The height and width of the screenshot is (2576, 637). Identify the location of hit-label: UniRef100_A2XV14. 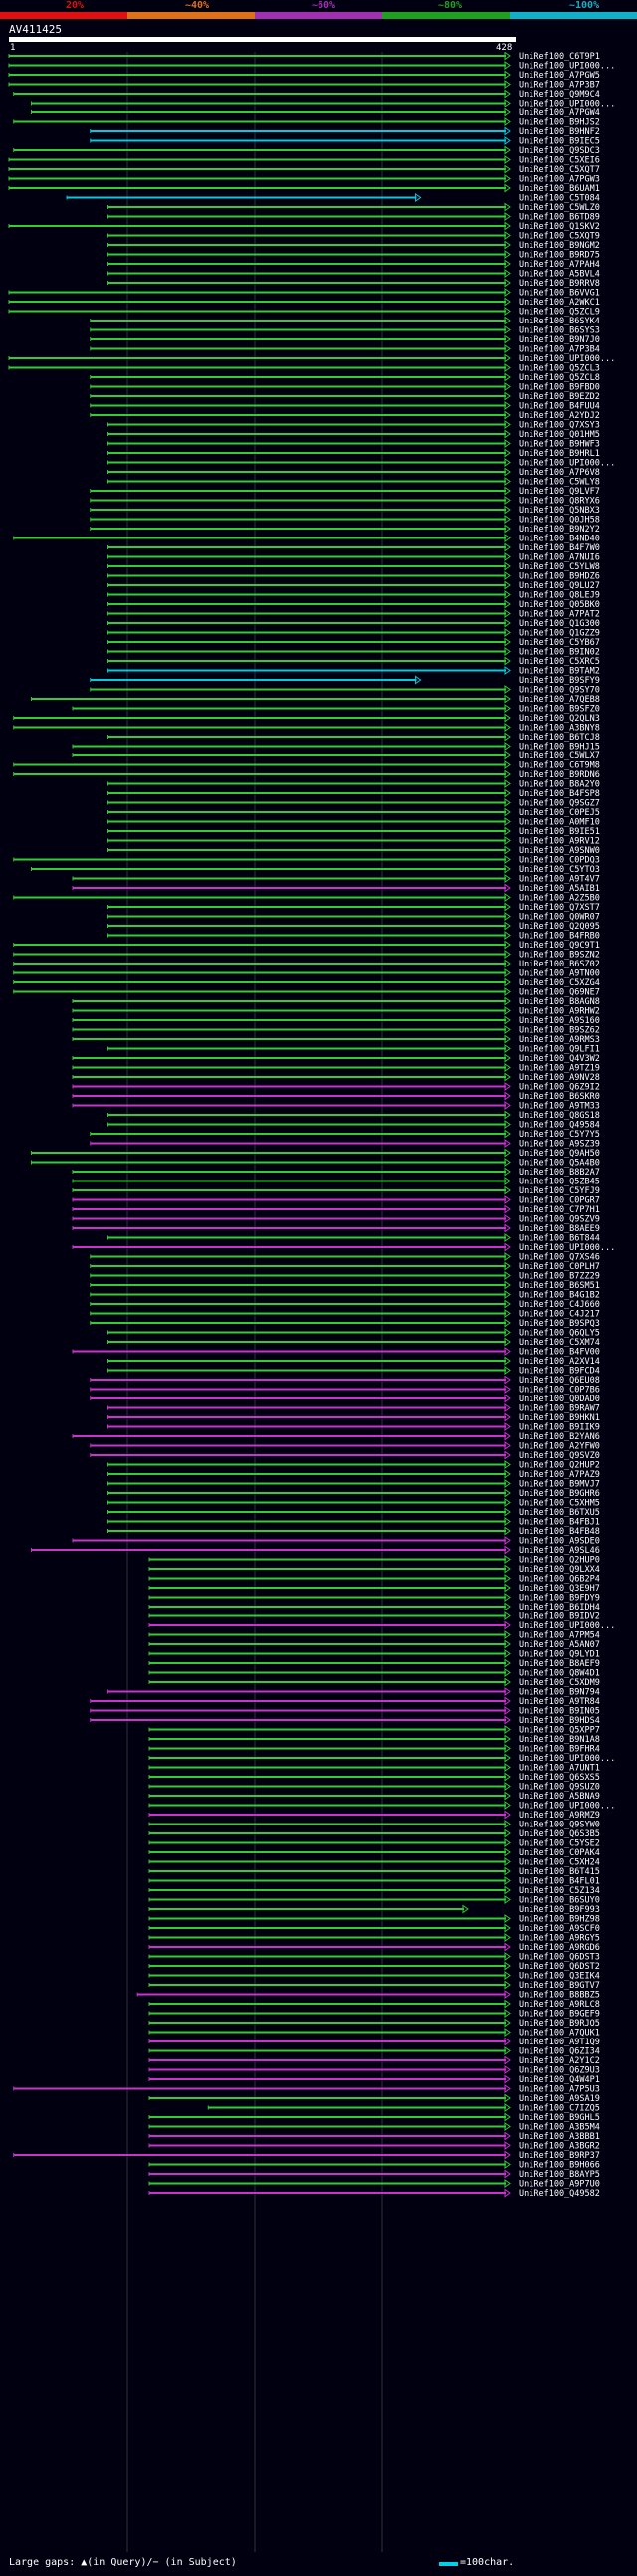
(559, 1362).